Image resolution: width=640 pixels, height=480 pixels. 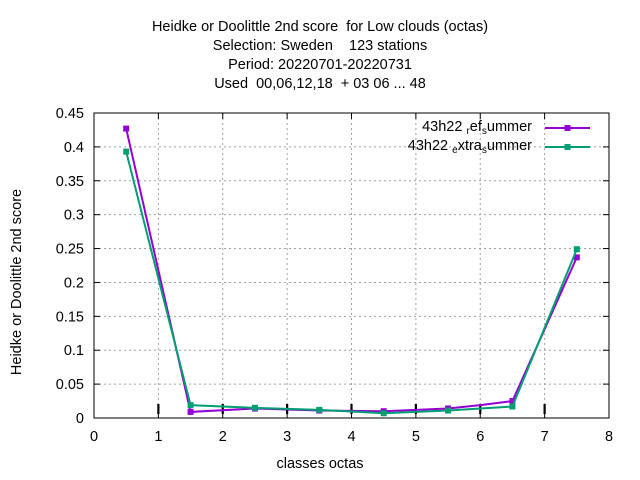 What do you see at coordinates (468, 131) in the screenshot?
I see `legend-ref-part-2: r` at bounding box center [468, 131].